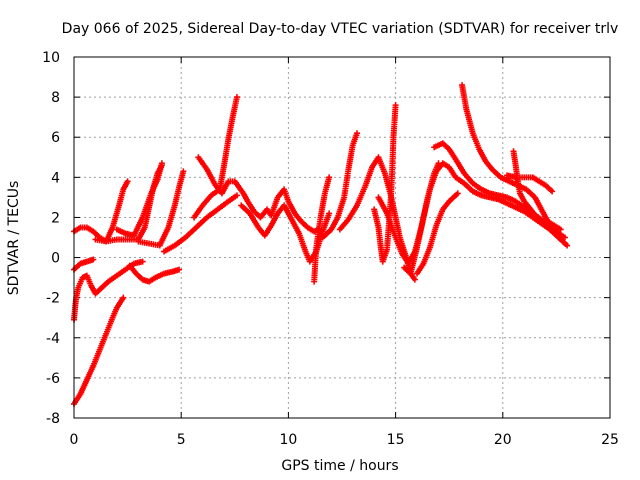 The width and height of the screenshot is (640, 480). What do you see at coordinates (258, 194) in the screenshot?
I see `series-pass-K` at bounding box center [258, 194].